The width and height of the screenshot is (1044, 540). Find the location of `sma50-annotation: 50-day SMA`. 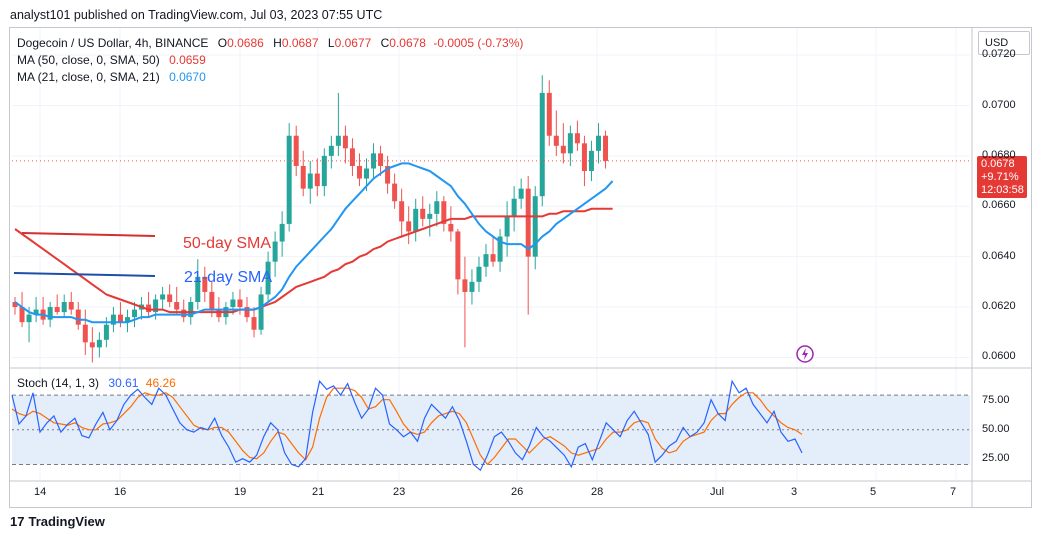

sma50-annotation: 50-day SMA is located at coordinates (227, 243).